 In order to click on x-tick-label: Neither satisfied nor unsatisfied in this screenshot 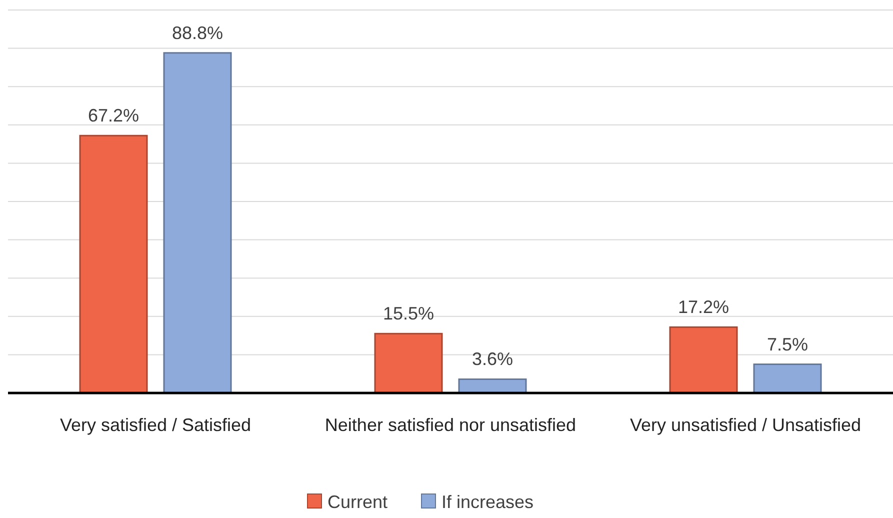, I will do `click(450, 425)`.